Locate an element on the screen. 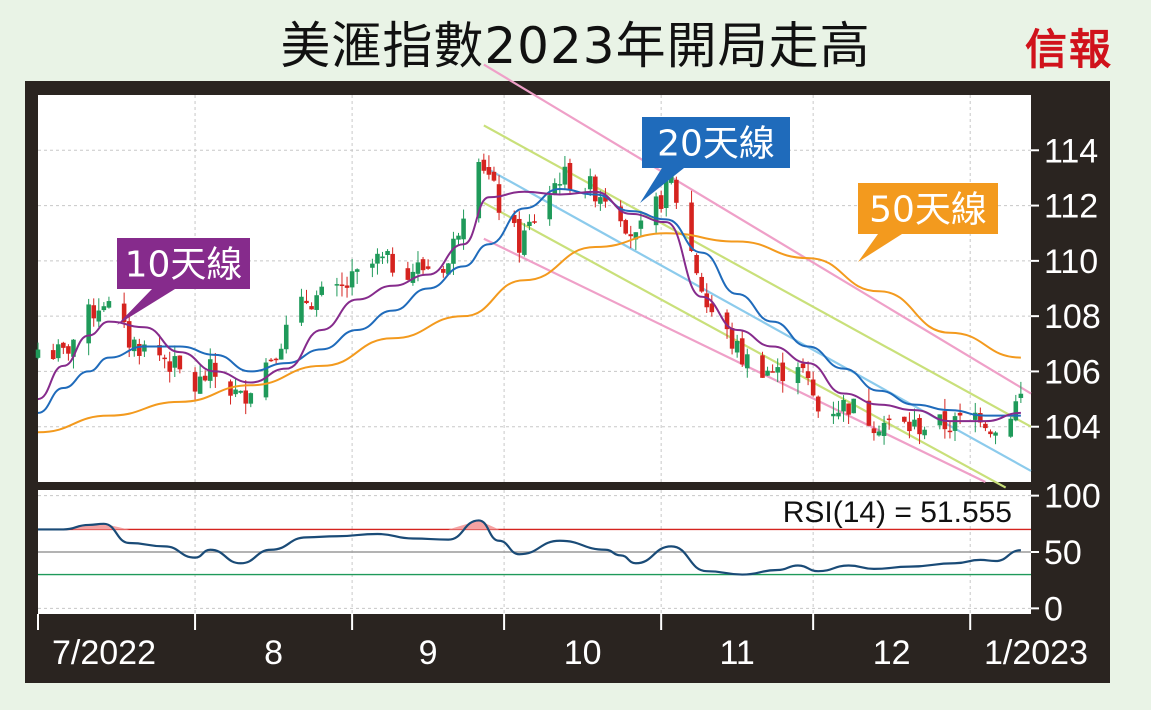 The image size is (1151, 710). callout-label: 20天線 is located at coordinates (716, 144).